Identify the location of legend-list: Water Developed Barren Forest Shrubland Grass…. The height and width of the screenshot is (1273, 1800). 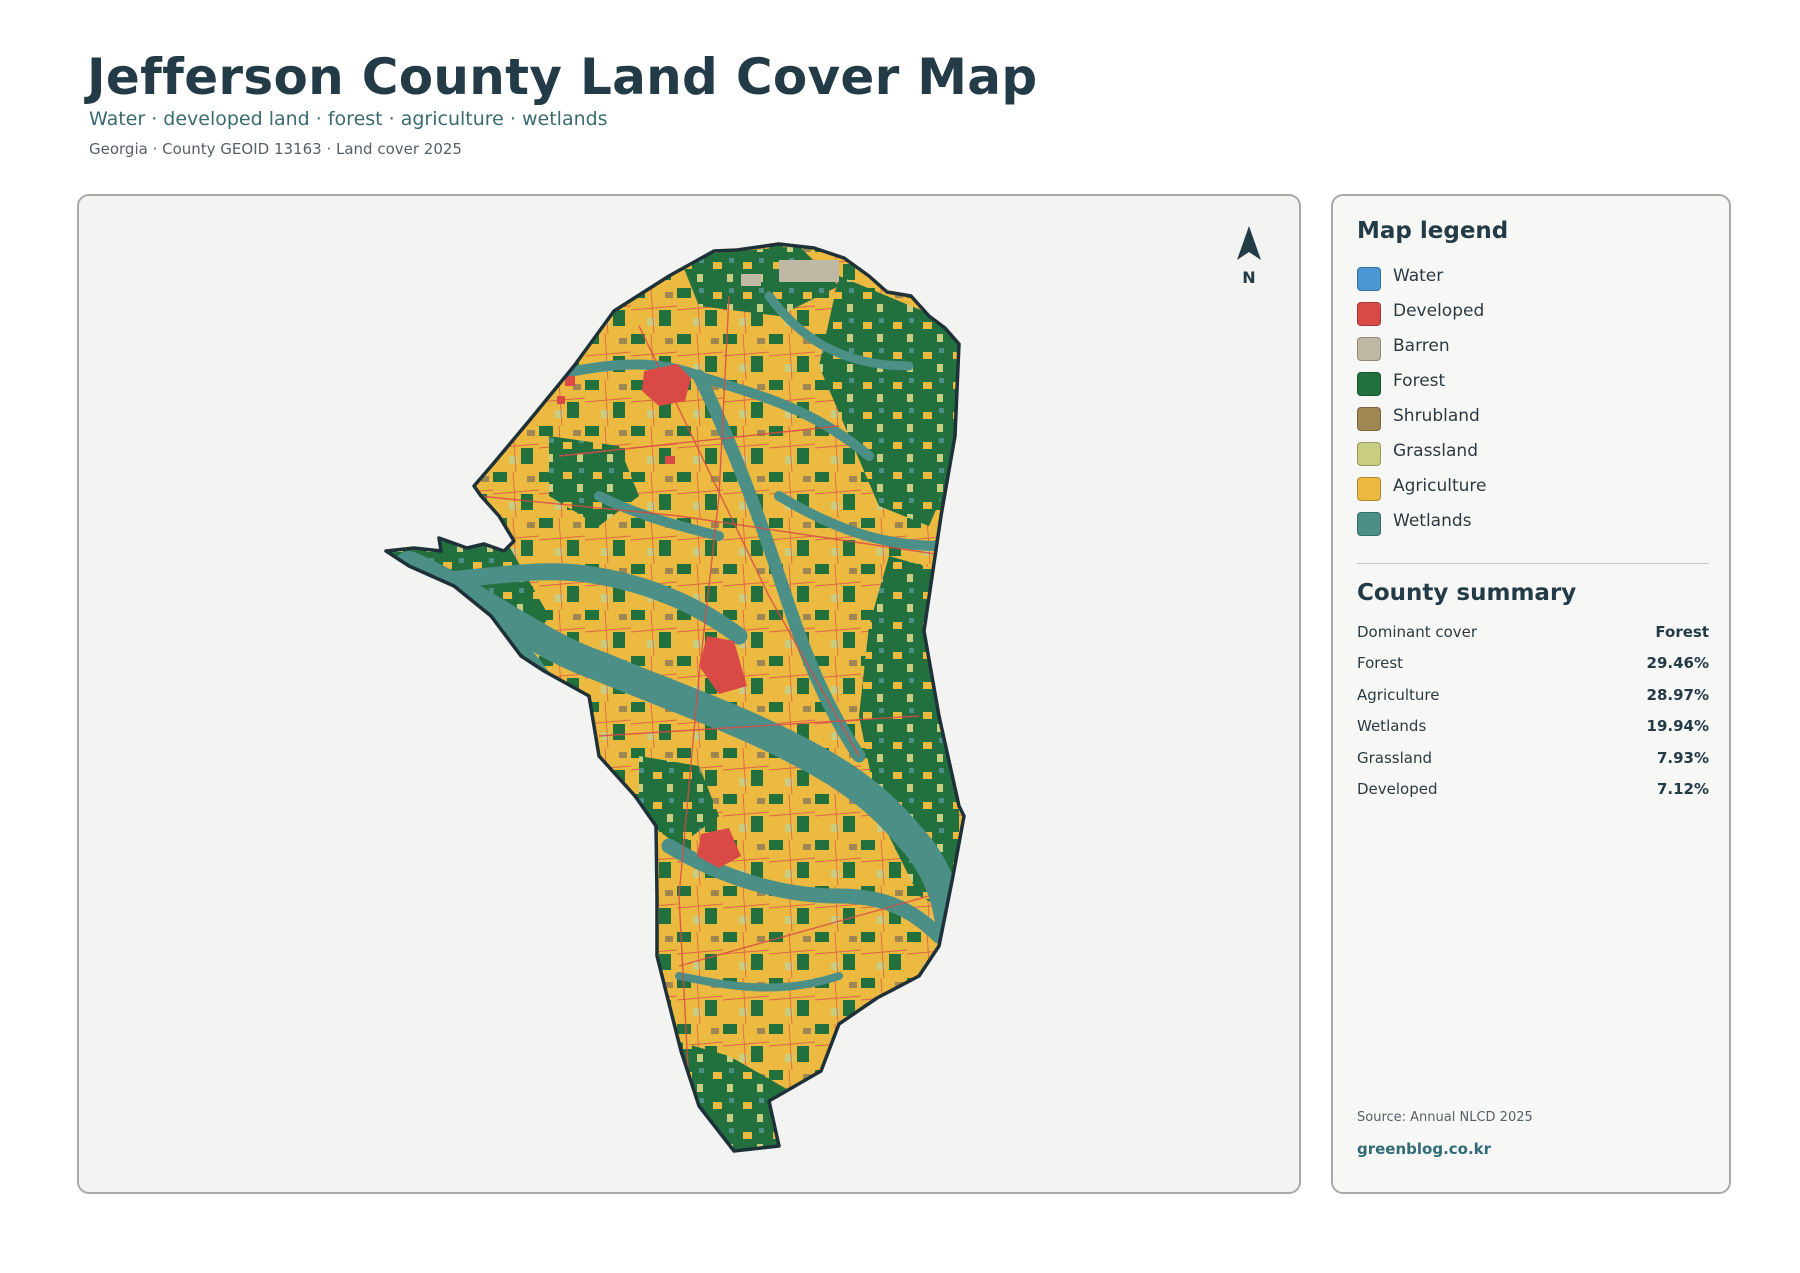
(1527, 405).